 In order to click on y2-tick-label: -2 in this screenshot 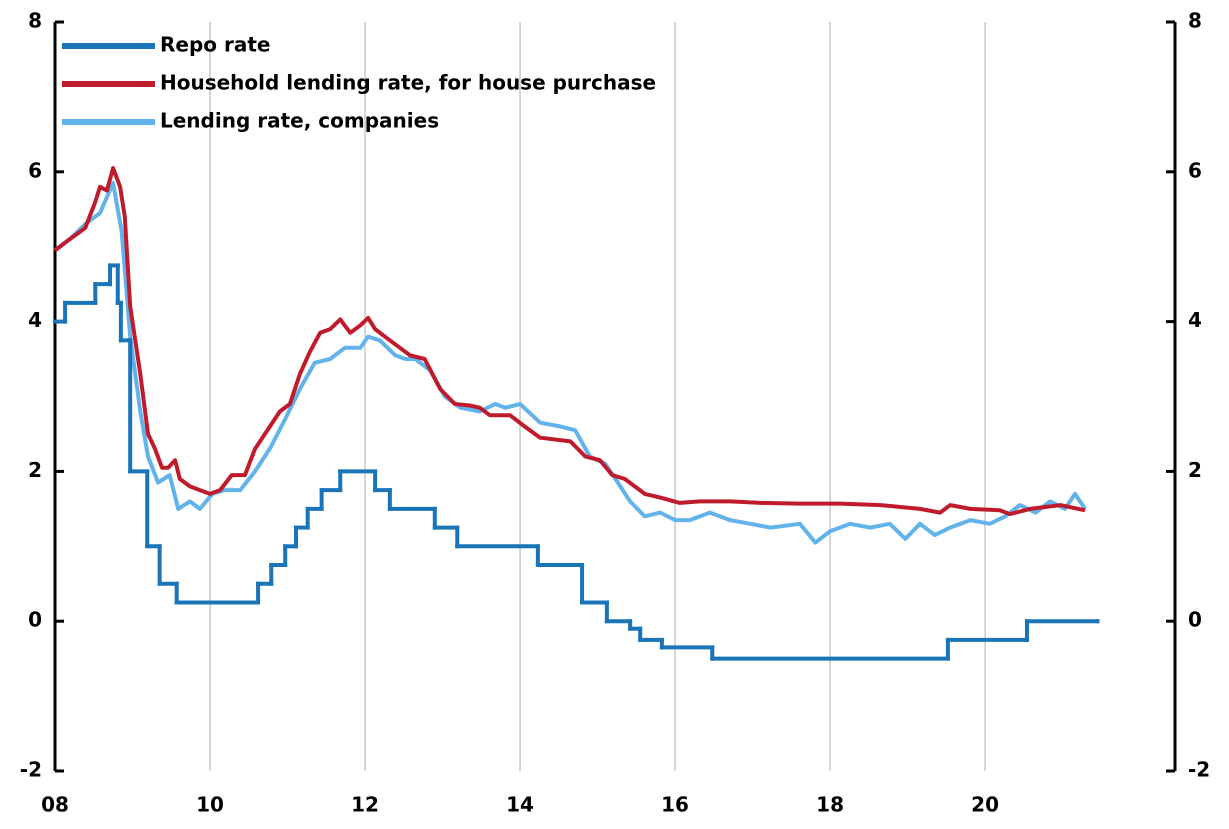, I will do `click(1199, 770)`.